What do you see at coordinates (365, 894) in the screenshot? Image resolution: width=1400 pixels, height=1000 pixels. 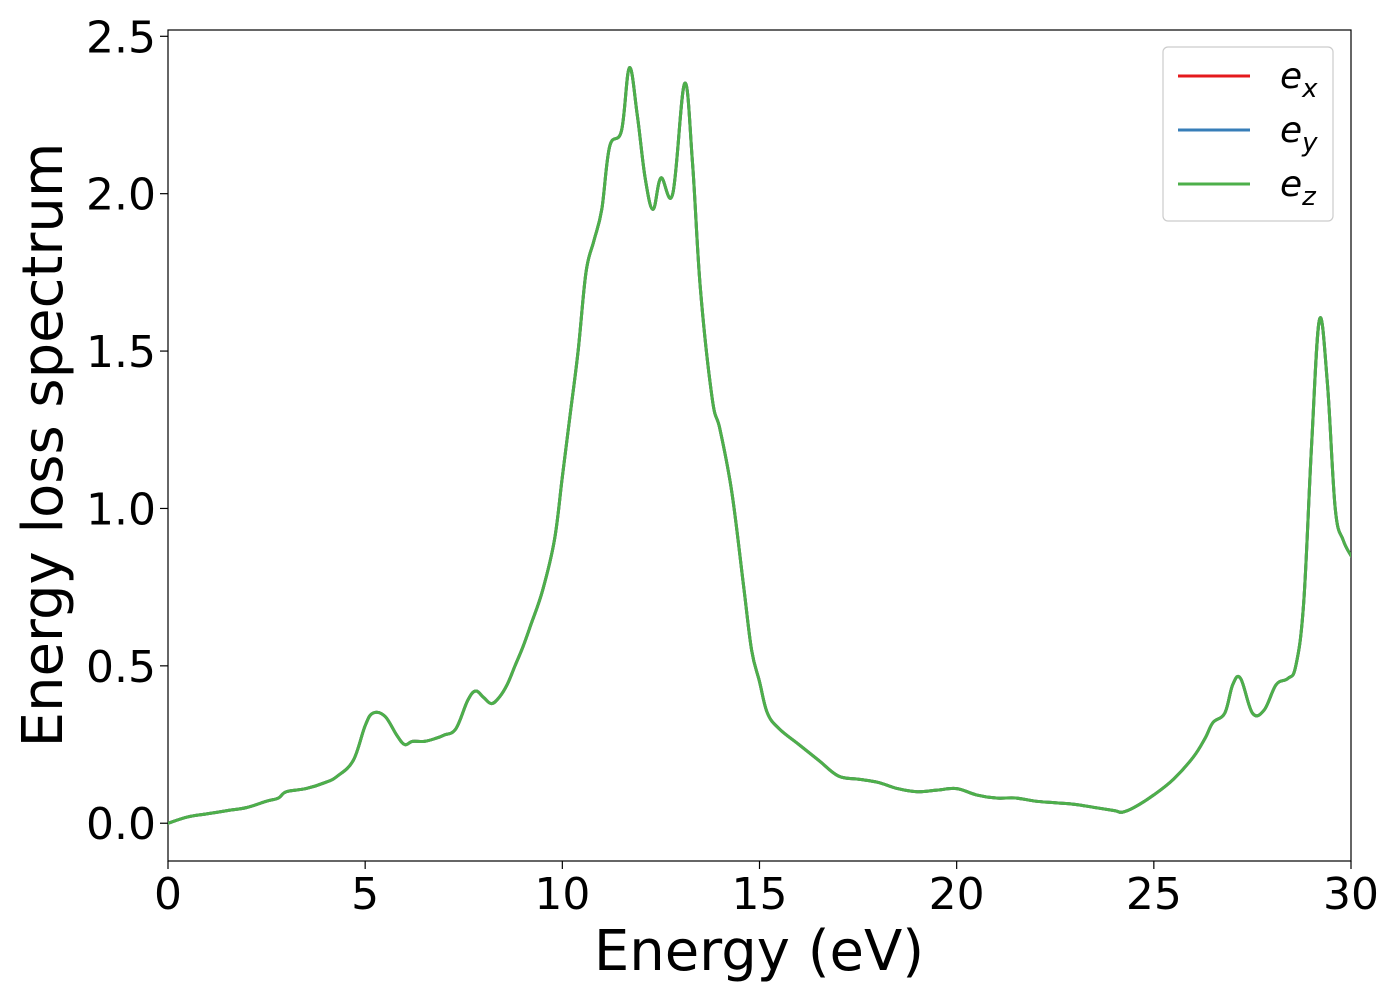 I see `x-tick-label: 5` at bounding box center [365, 894].